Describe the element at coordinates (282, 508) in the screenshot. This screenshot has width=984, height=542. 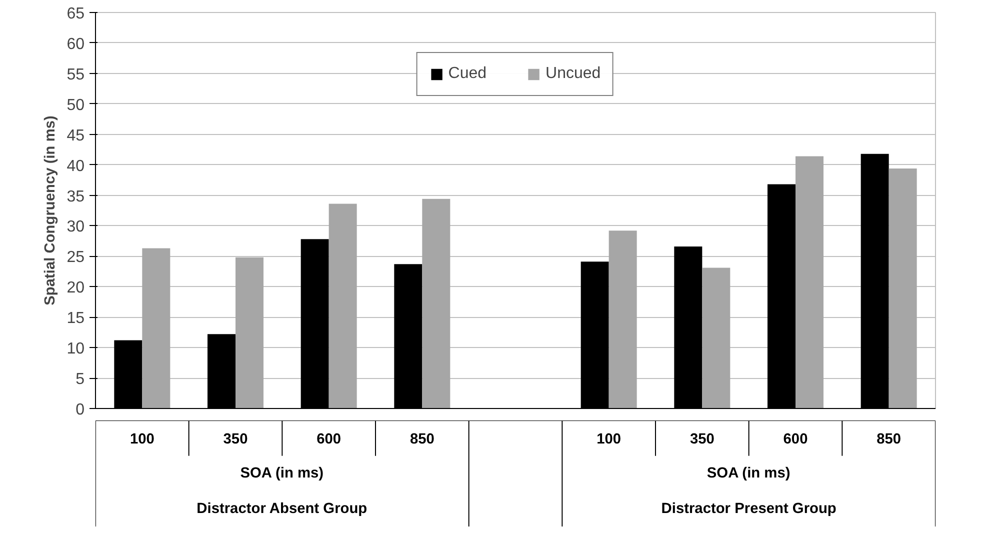
I see `text: Distractor Absent Group` at that location.